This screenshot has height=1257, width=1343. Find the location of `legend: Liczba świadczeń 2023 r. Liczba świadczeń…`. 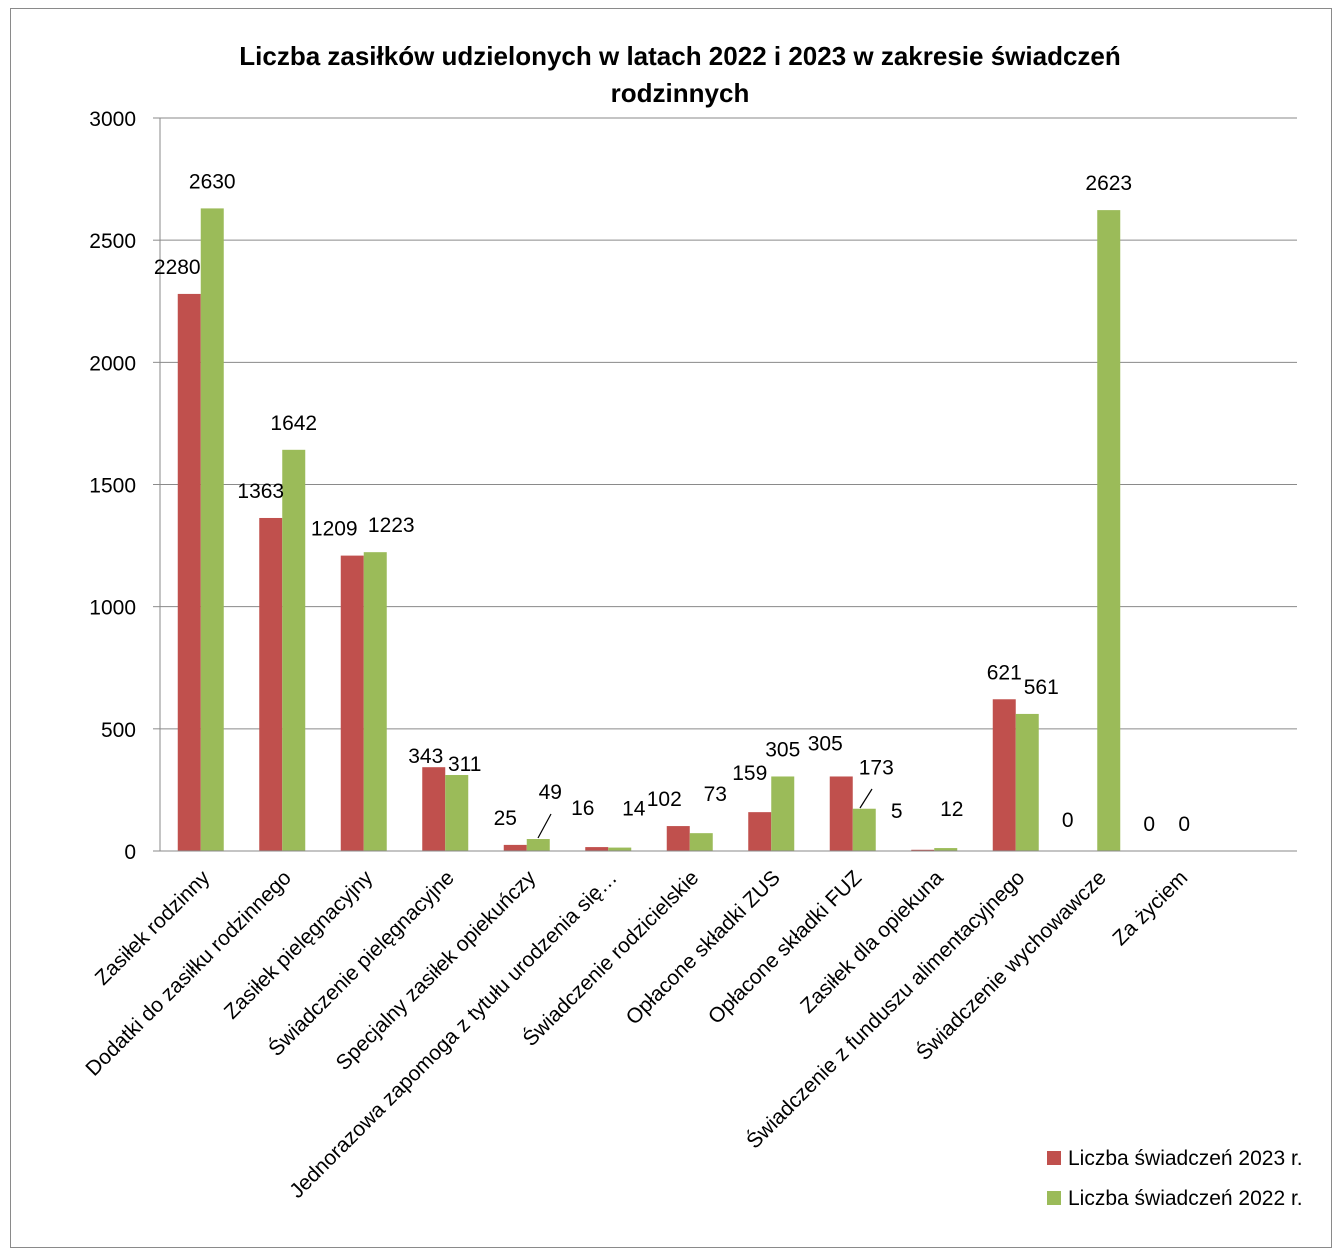

legend: Liczba świadczeń 2023 r. Liczba świadczeń… is located at coordinates (1175, 1178).